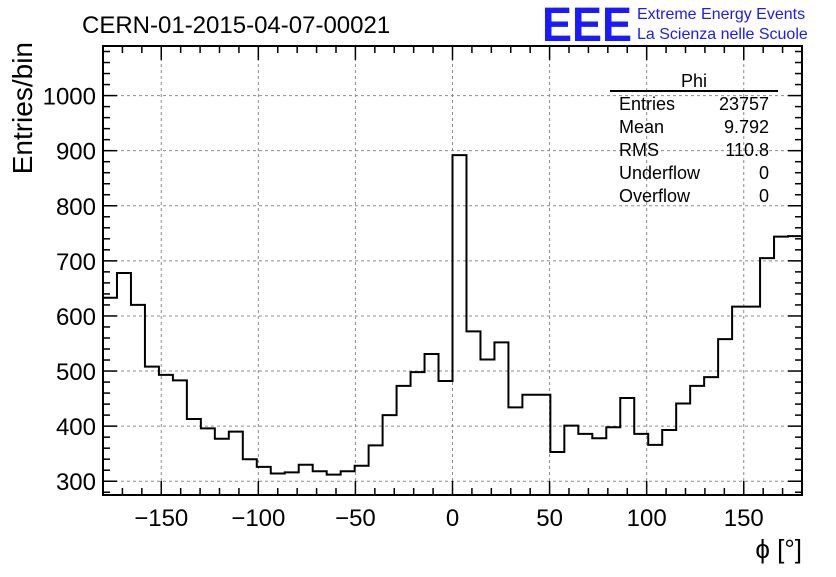 This screenshot has height=577, width=836. Describe the element at coordinates (660, 173) in the screenshot. I see `stats-label: Underflow` at that location.